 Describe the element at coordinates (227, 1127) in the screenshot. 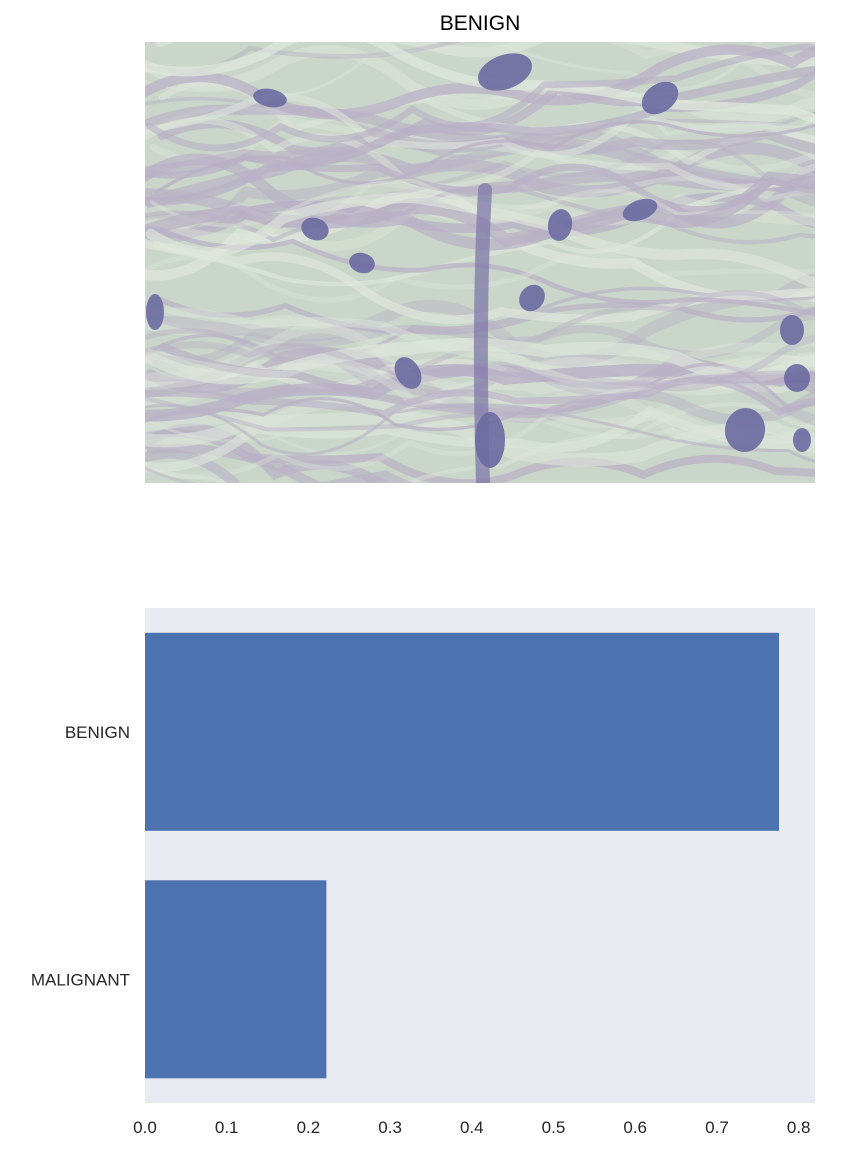

I see `x-tick-label: 0.1` at that location.